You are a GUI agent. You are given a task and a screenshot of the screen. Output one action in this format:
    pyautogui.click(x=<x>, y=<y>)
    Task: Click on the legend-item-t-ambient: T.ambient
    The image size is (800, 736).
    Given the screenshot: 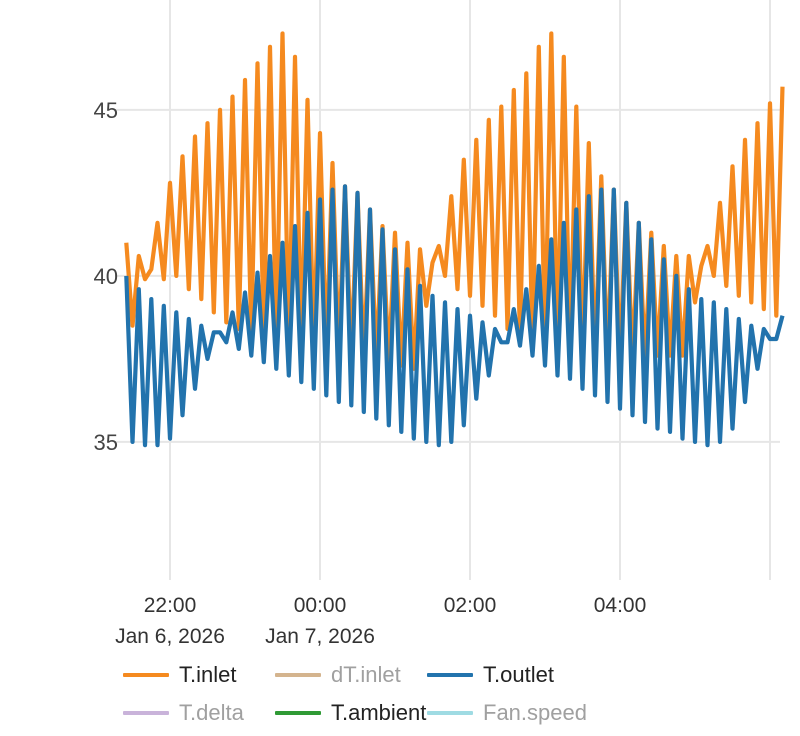 What is the action you would take?
    pyautogui.click(x=350, y=713)
    